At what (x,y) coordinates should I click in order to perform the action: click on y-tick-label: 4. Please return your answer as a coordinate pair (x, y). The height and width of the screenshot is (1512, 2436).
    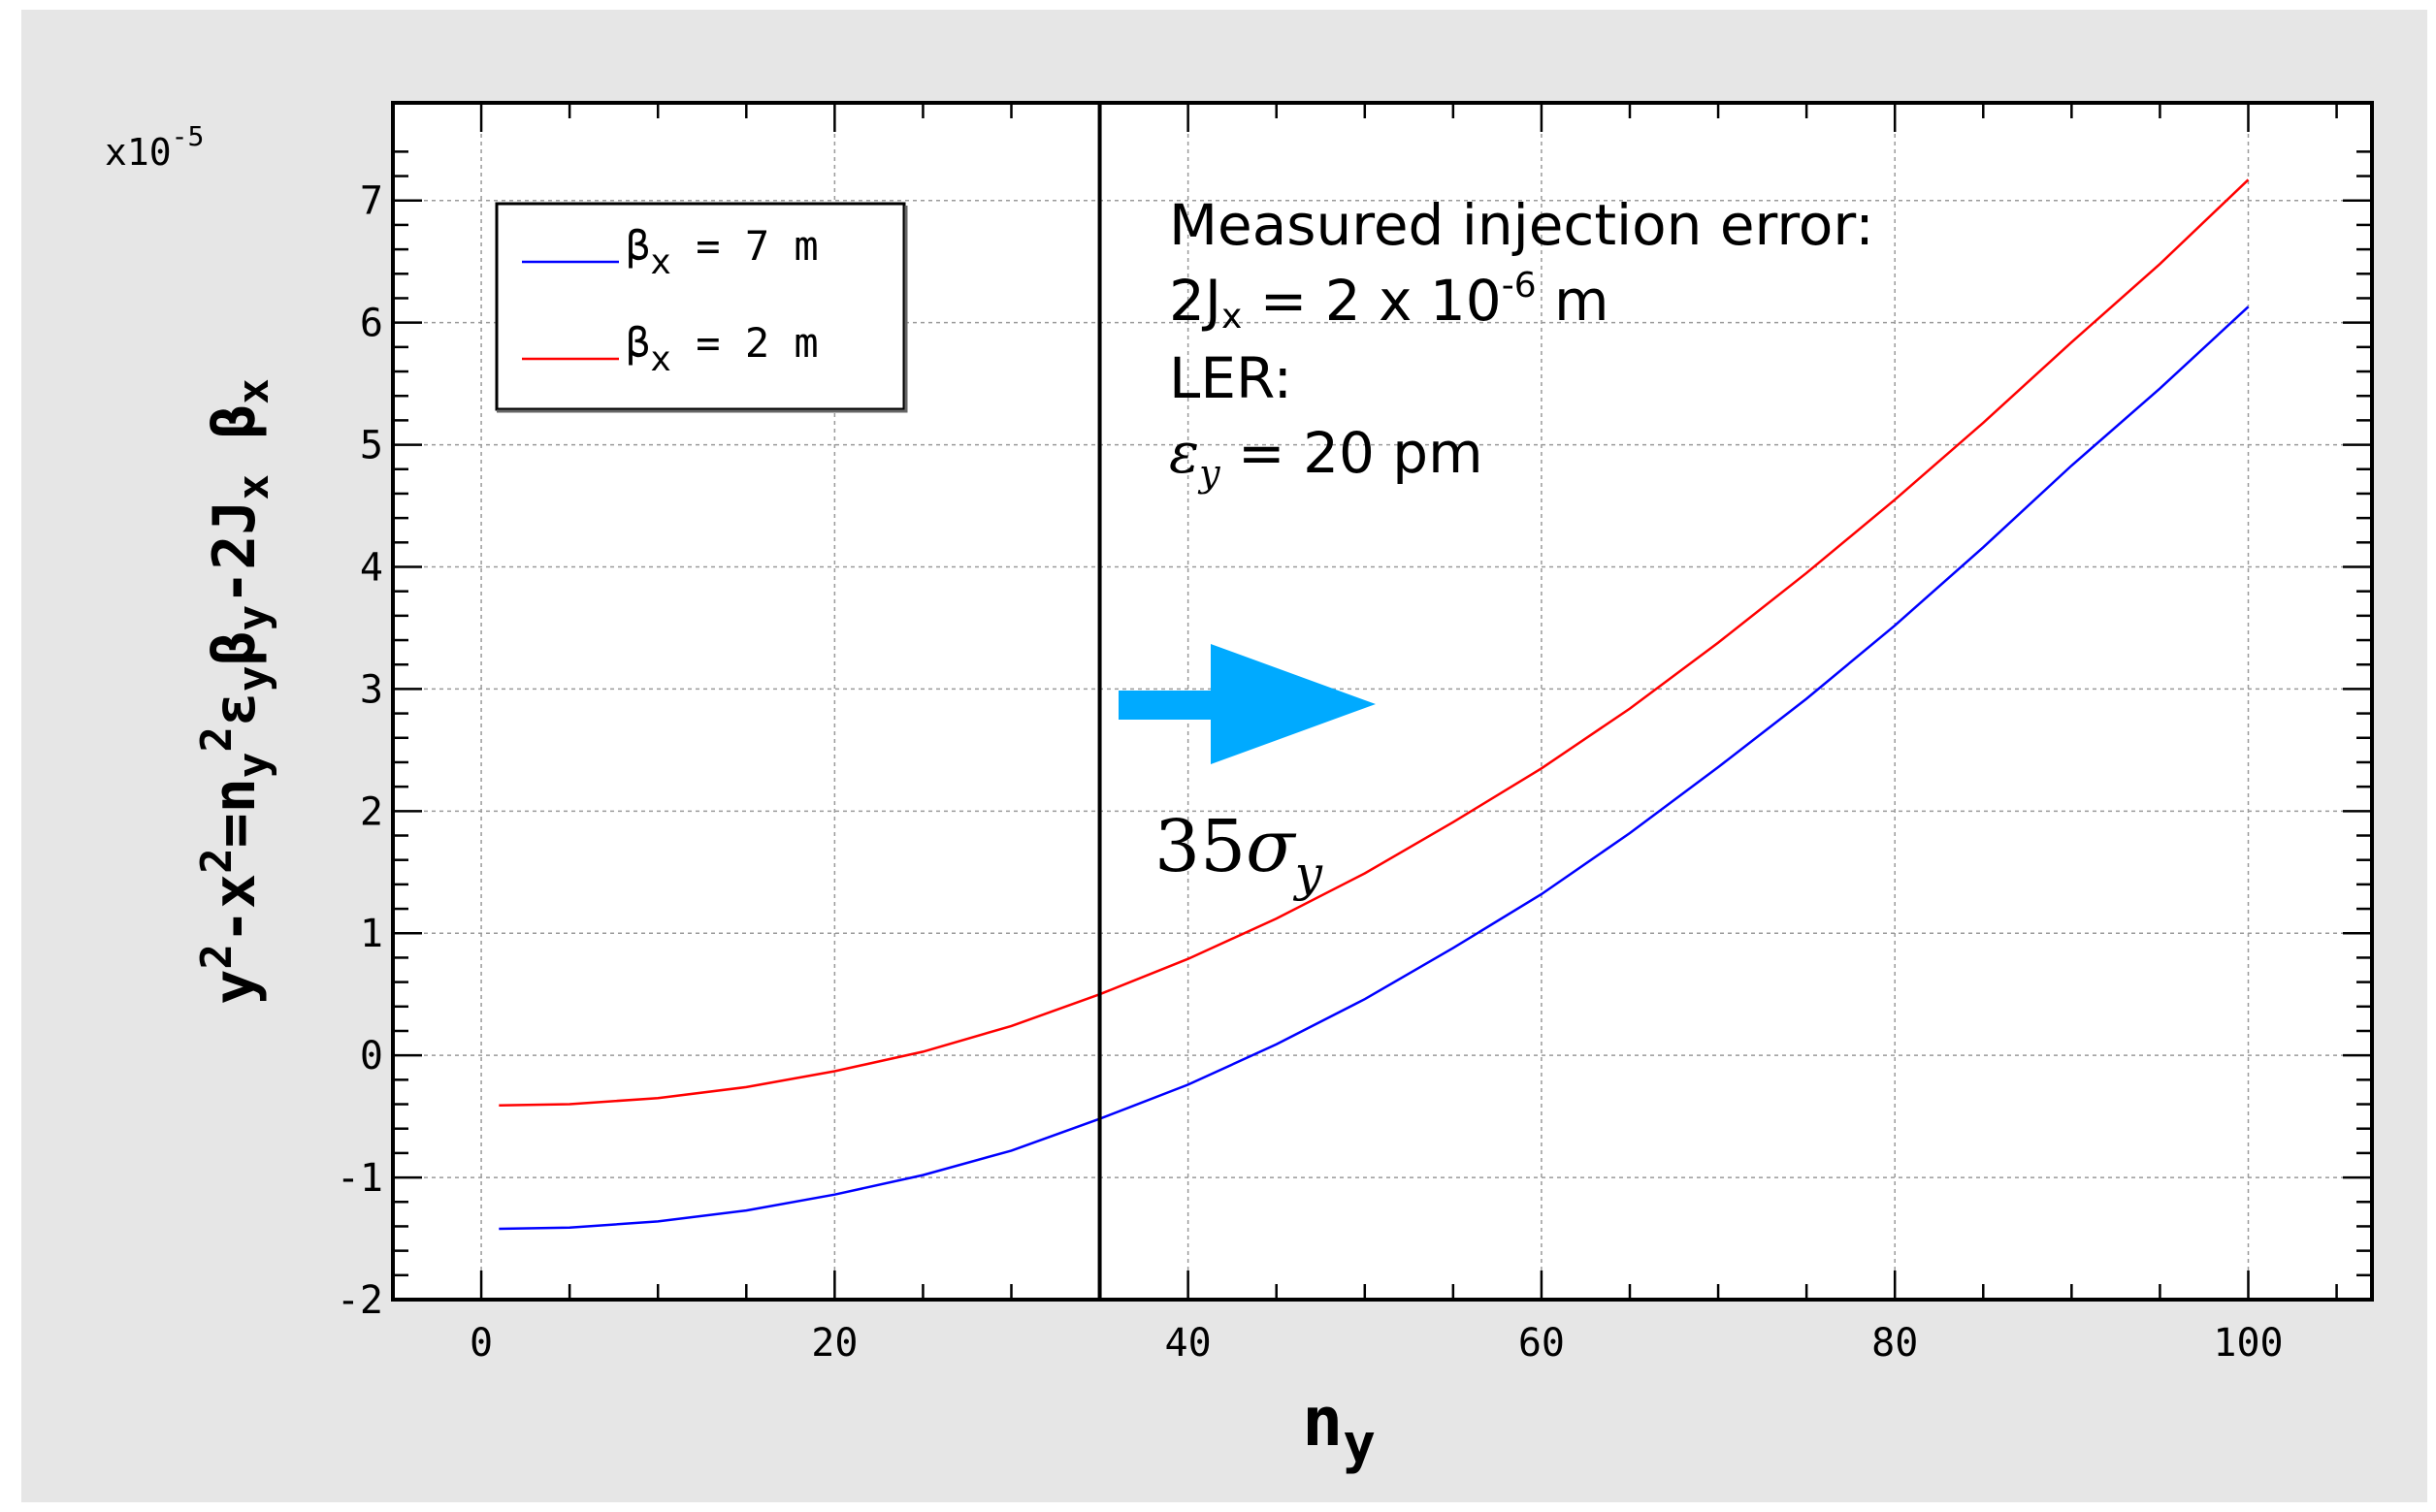
    Looking at the image, I should click on (371, 567).